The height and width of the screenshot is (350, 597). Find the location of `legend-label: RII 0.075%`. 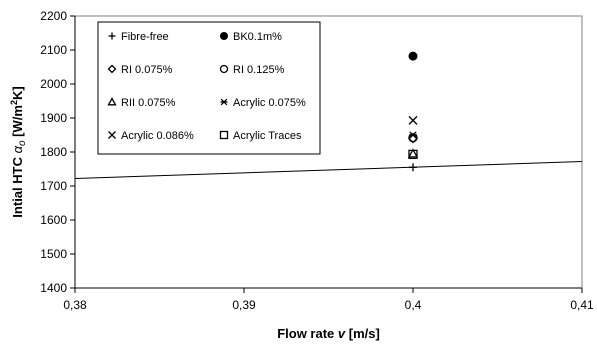

legend-label: RII 0.075% is located at coordinates (148, 103).